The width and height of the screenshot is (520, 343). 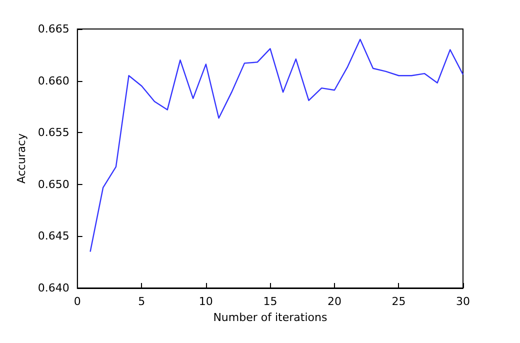 I want to click on x-tick-label: 15, so click(x=270, y=301).